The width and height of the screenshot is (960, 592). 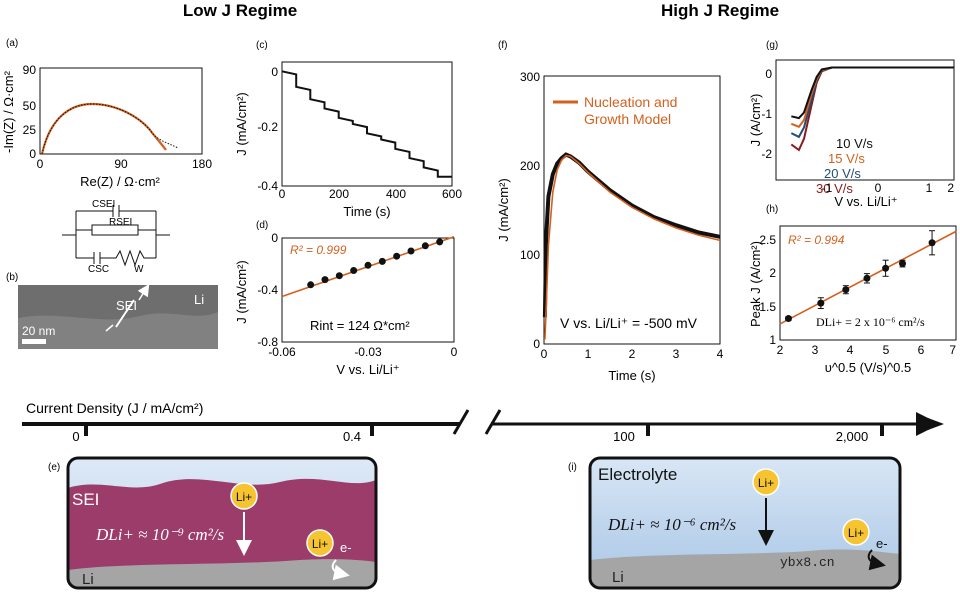 I want to click on axis-tick-0: 0, so click(x=75, y=436).